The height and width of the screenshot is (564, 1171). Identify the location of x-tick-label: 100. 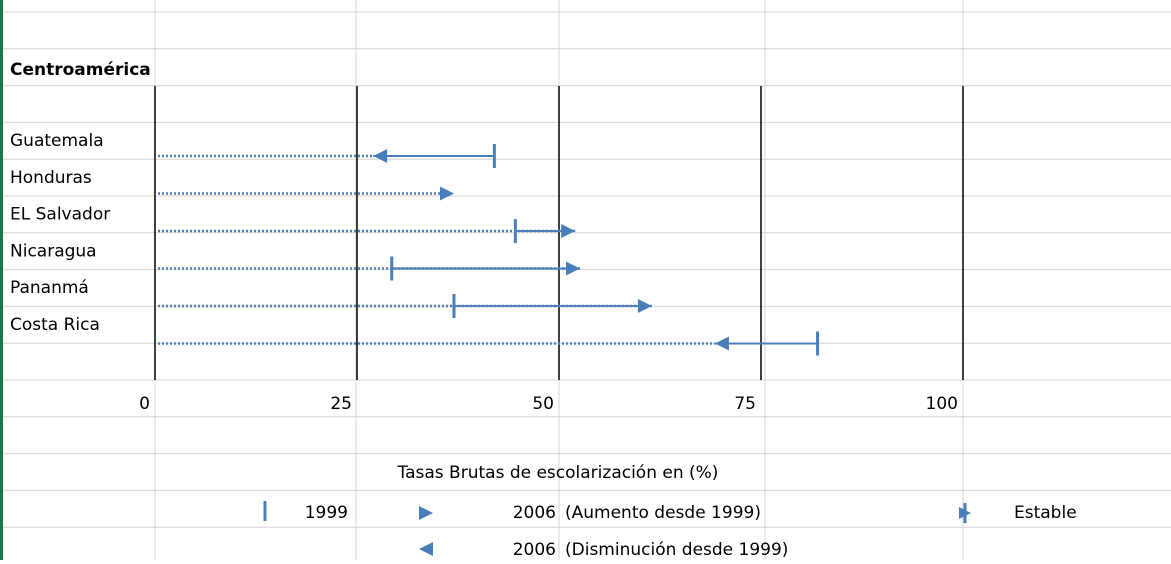
(942, 404).